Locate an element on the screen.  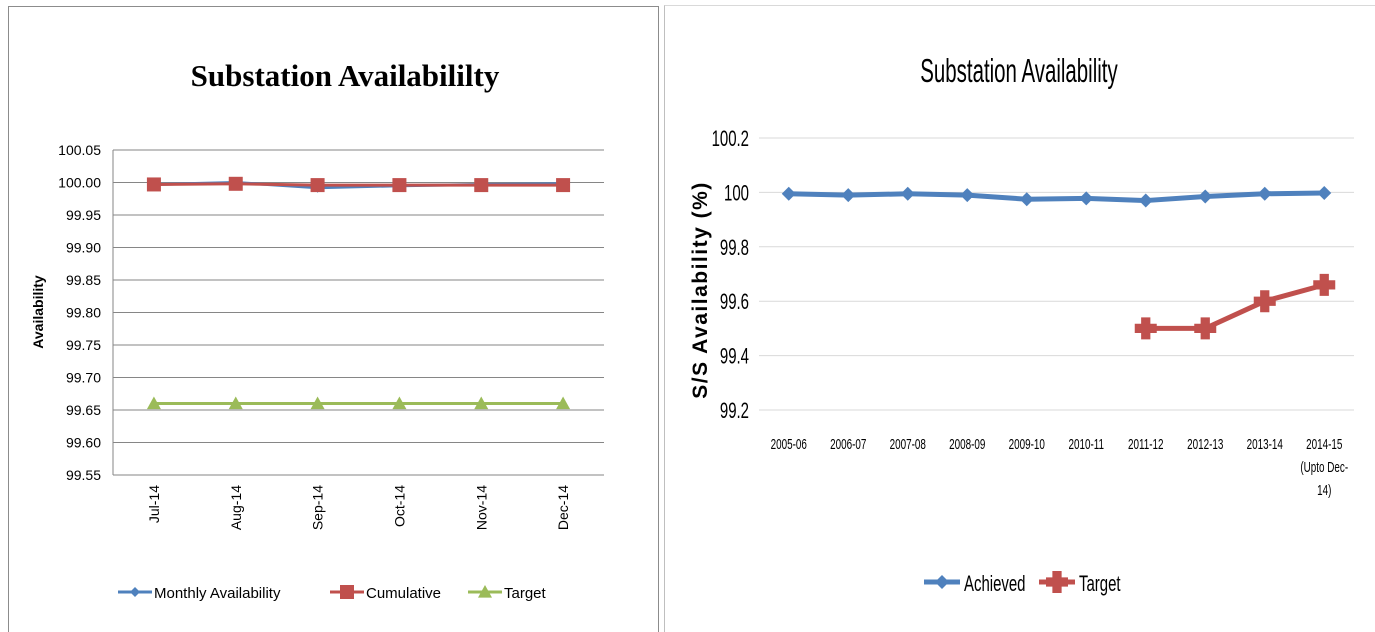
y-tick-label: 100.00 is located at coordinates (79, 183).